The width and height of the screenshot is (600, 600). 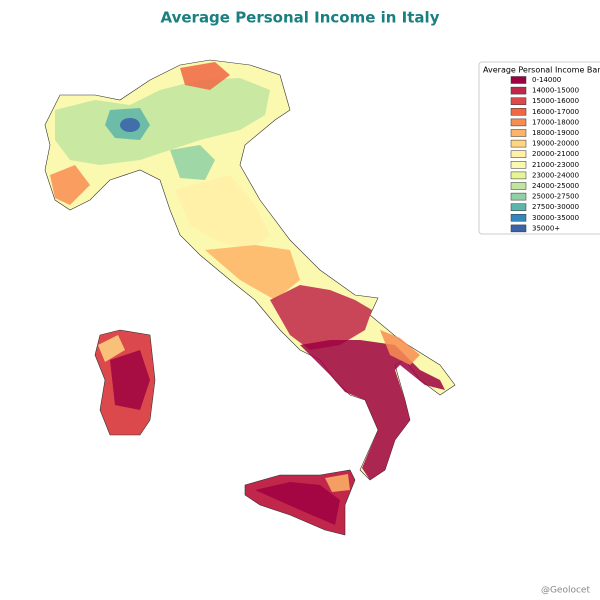 What do you see at coordinates (555, 122) in the screenshot?
I see `legend-label: 17000-18000` at bounding box center [555, 122].